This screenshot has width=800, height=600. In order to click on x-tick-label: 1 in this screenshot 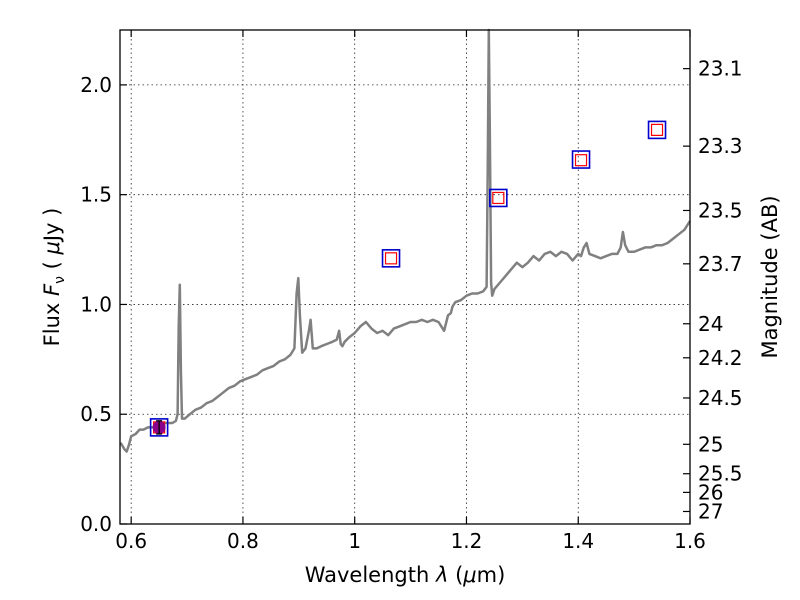, I will do `click(354, 541)`.